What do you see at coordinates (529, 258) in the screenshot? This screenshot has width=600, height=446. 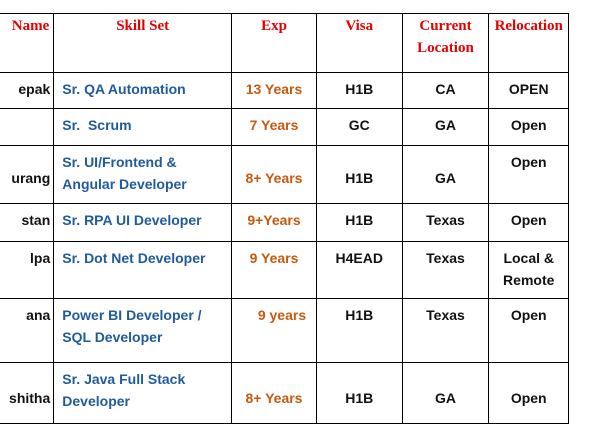 I see `cell-line: Local &` at bounding box center [529, 258].